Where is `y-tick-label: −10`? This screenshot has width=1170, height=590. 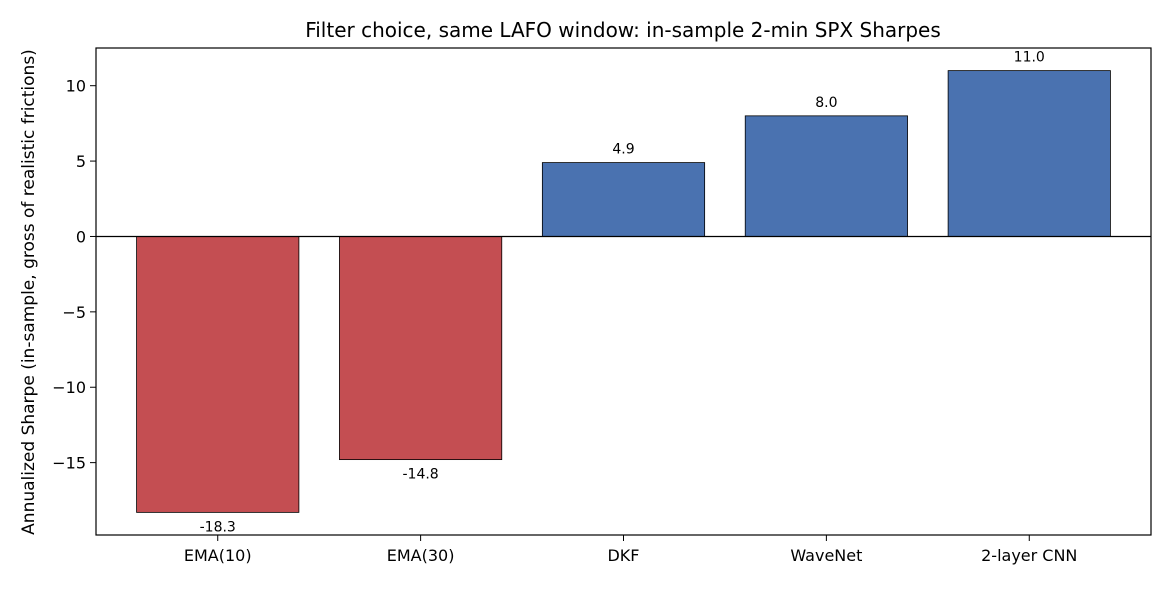 y-tick-label: −10 is located at coordinates (69, 387).